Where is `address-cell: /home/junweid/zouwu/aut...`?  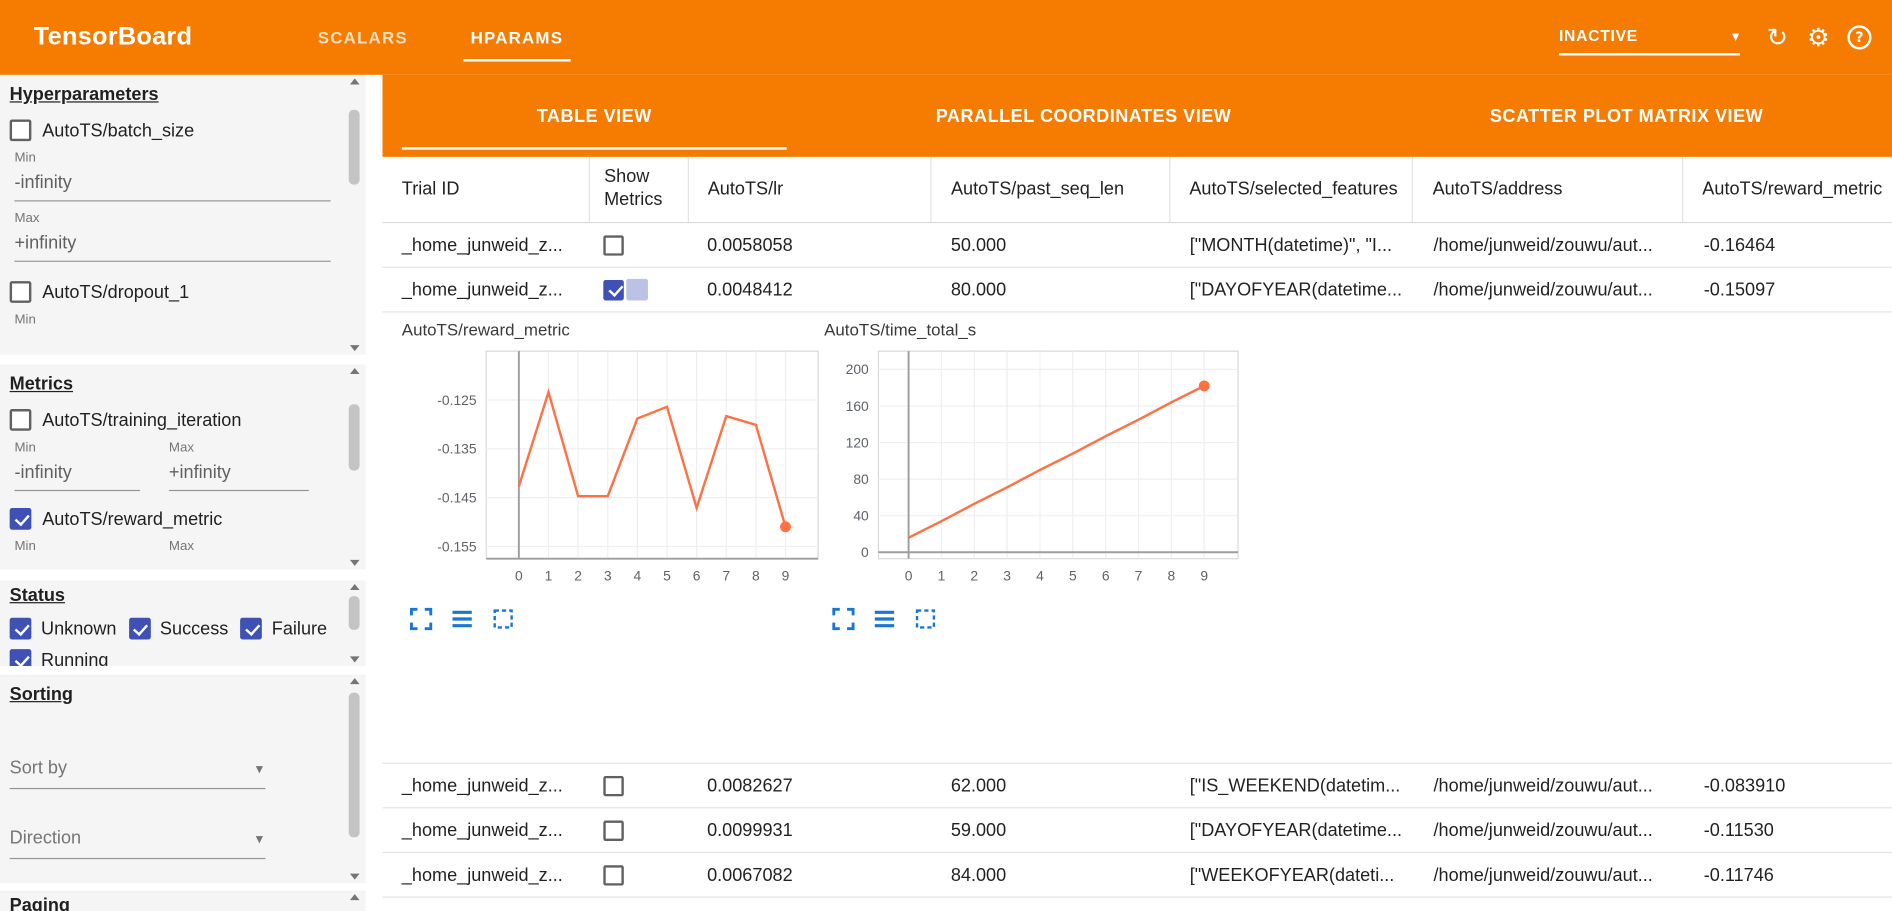
address-cell: /home/junweid/zouwu/aut... is located at coordinates (1543, 830).